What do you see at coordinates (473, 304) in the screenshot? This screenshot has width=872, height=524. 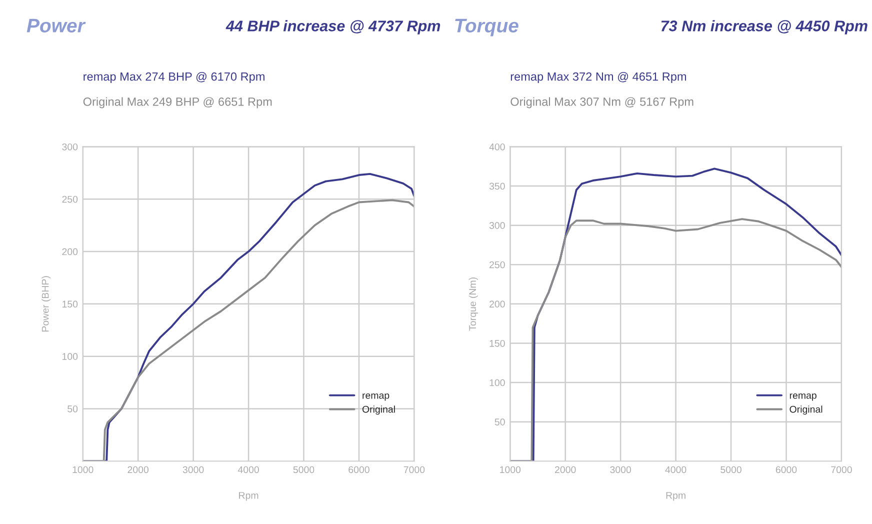 I see `y-axis-title: Torque (Nm)` at bounding box center [473, 304].